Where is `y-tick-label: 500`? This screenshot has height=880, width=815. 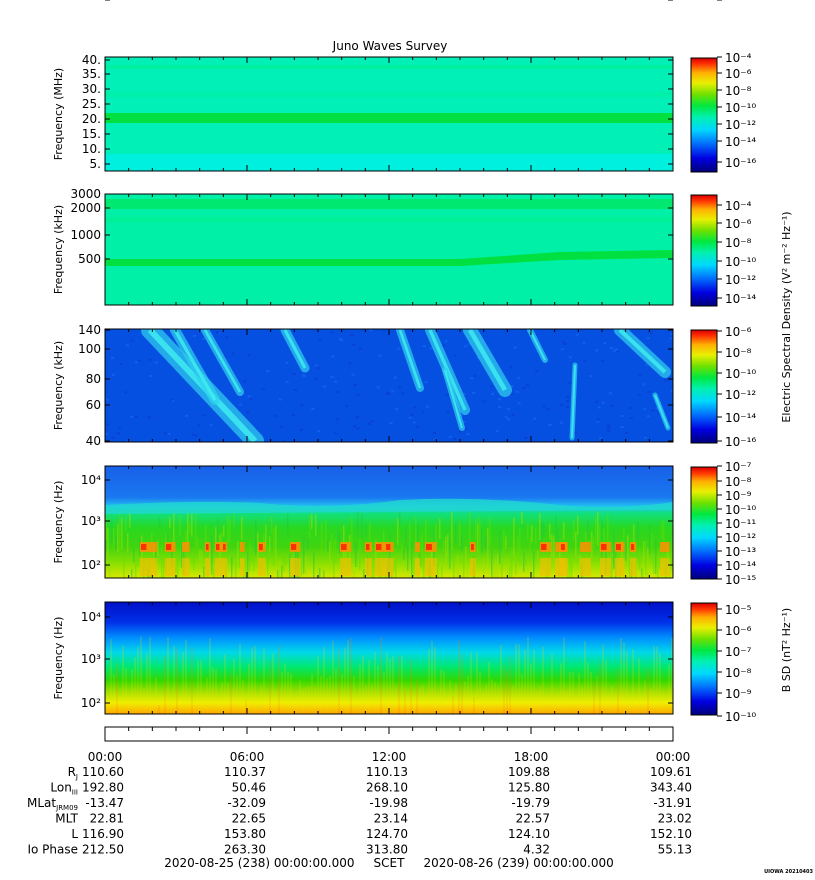
y-tick-label: 500 is located at coordinates (89, 259).